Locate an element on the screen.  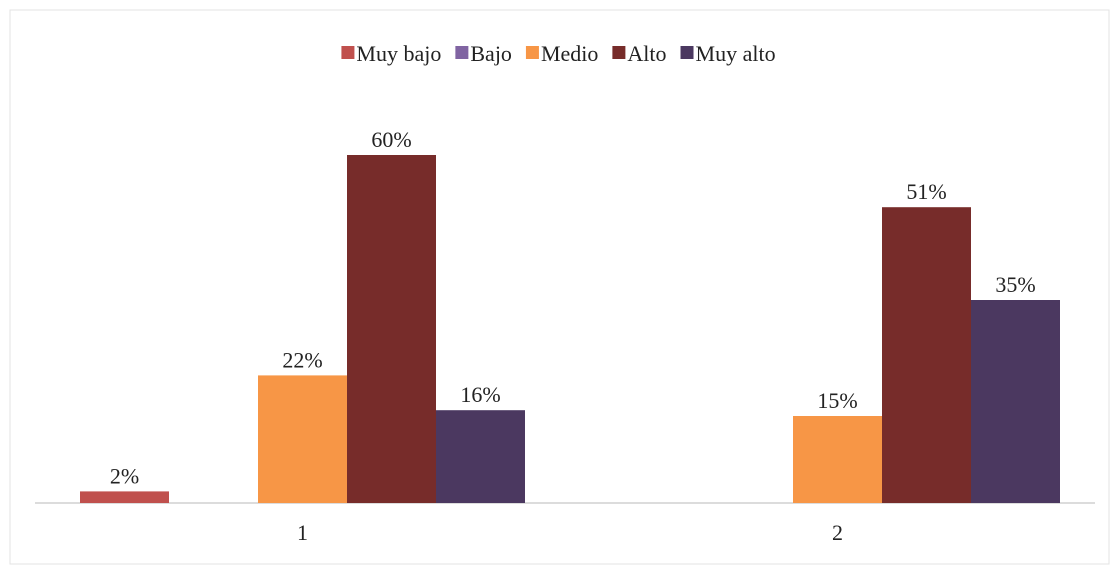
data-label: 51% is located at coordinates (926, 191).